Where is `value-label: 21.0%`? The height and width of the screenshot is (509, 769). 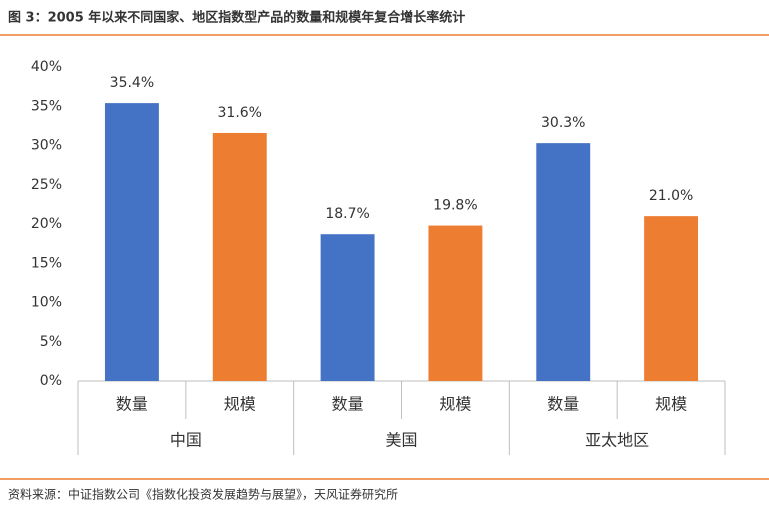
value-label: 21.0% is located at coordinates (671, 196).